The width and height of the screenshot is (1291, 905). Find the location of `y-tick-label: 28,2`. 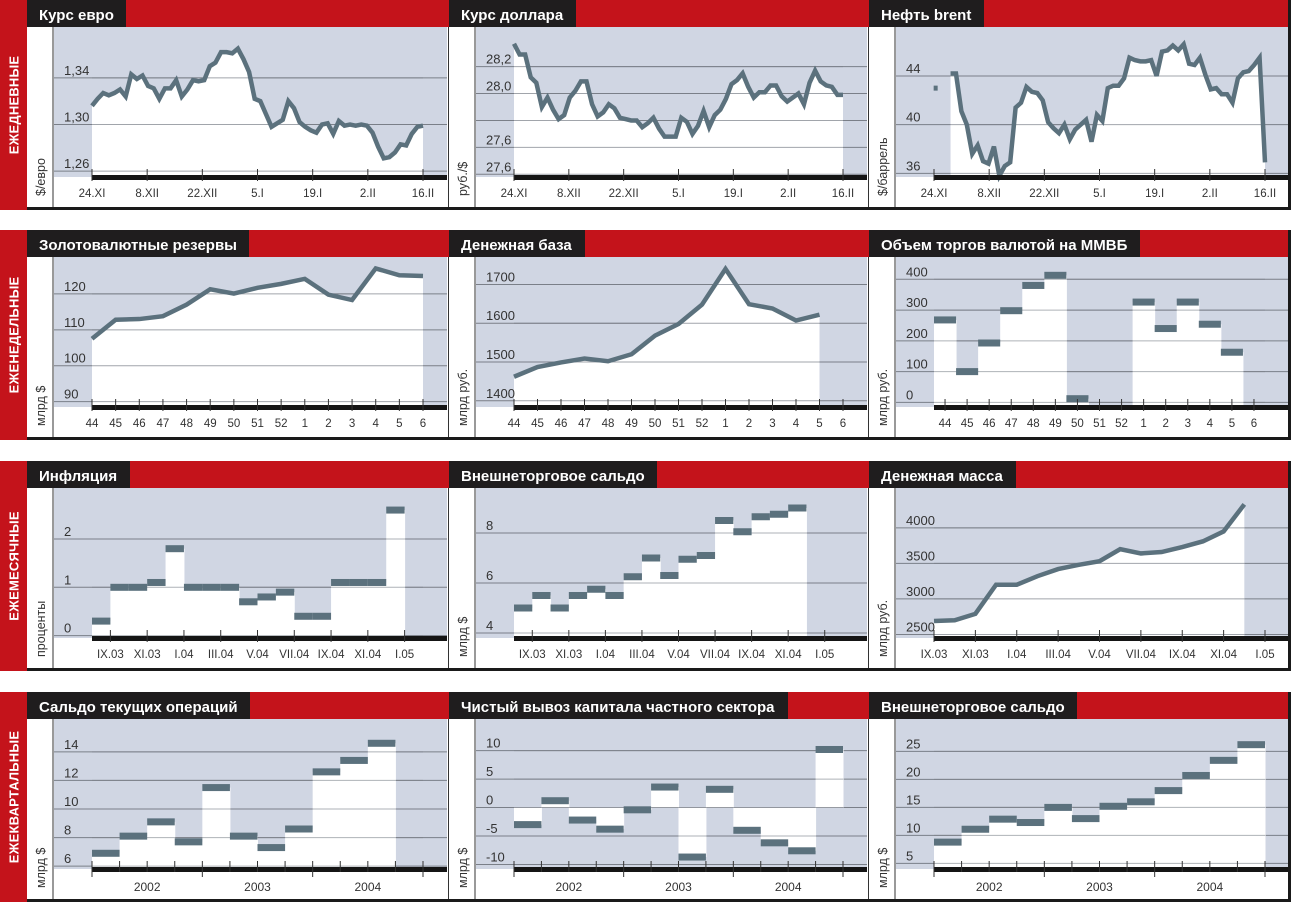

y-tick-label: 28,2 is located at coordinates (498, 59).